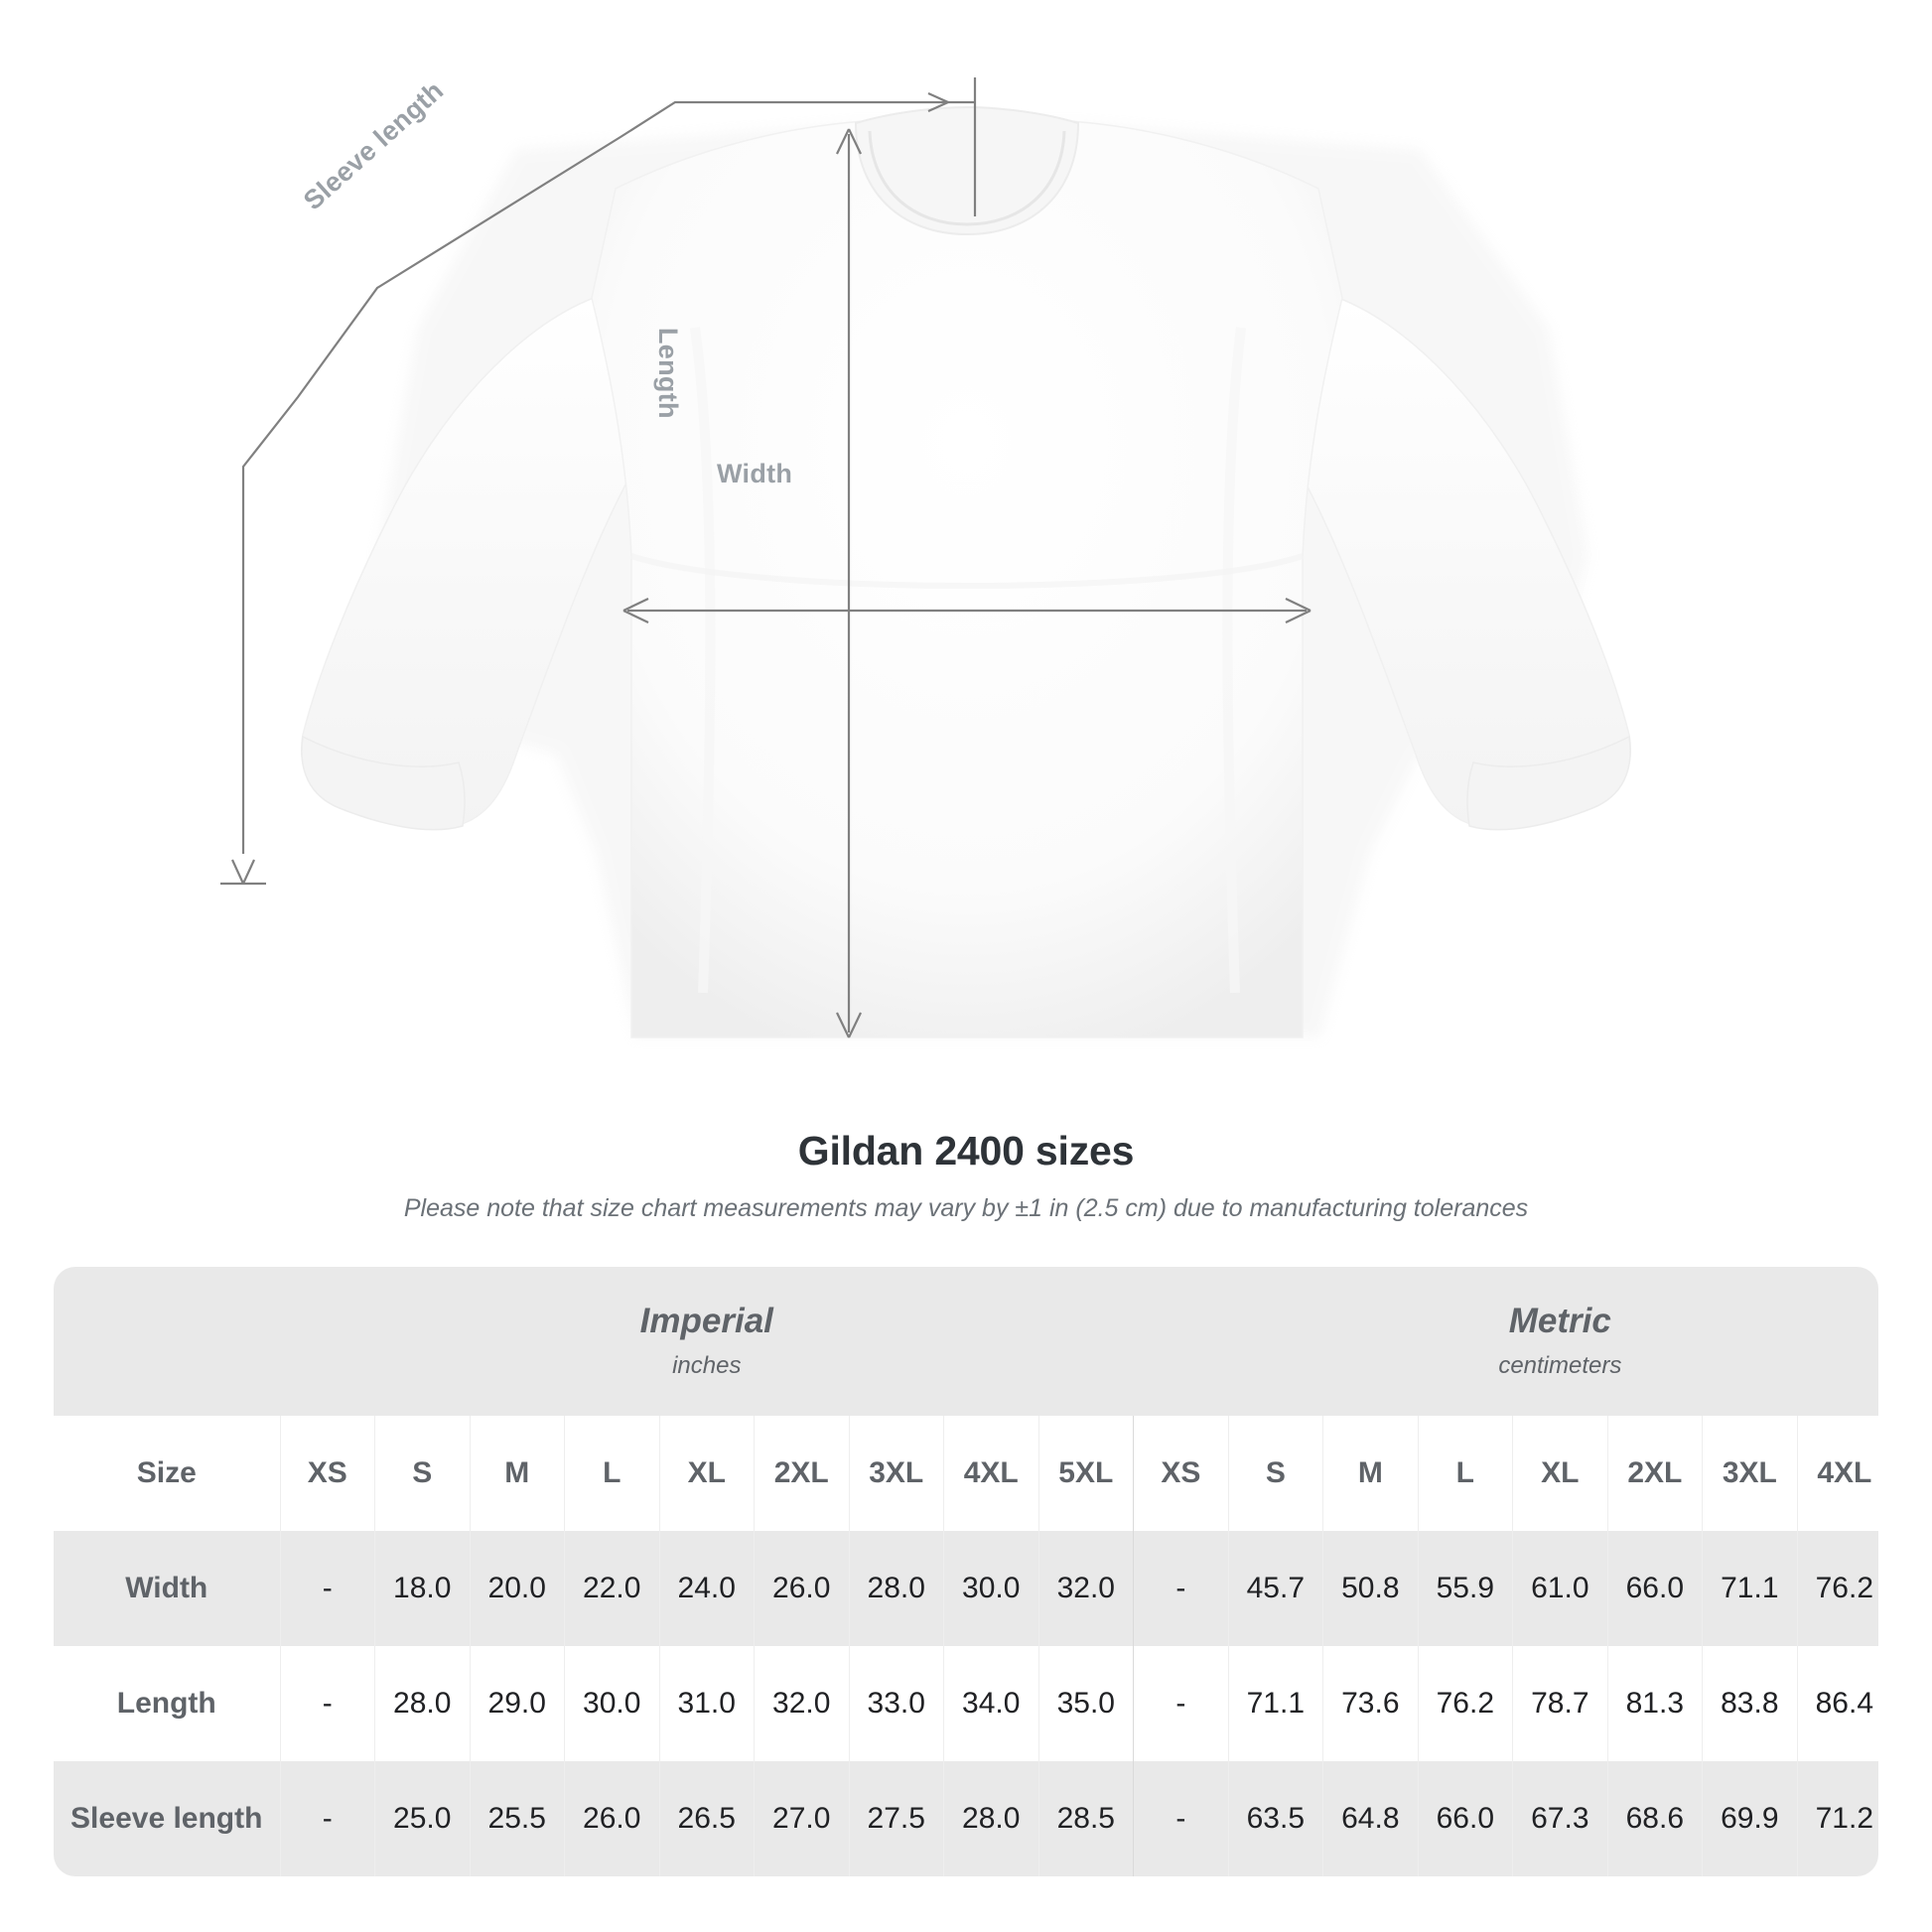  What do you see at coordinates (1560, 1818) in the screenshot?
I see `cell-value: 67.3` at bounding box center [1560, 1818].